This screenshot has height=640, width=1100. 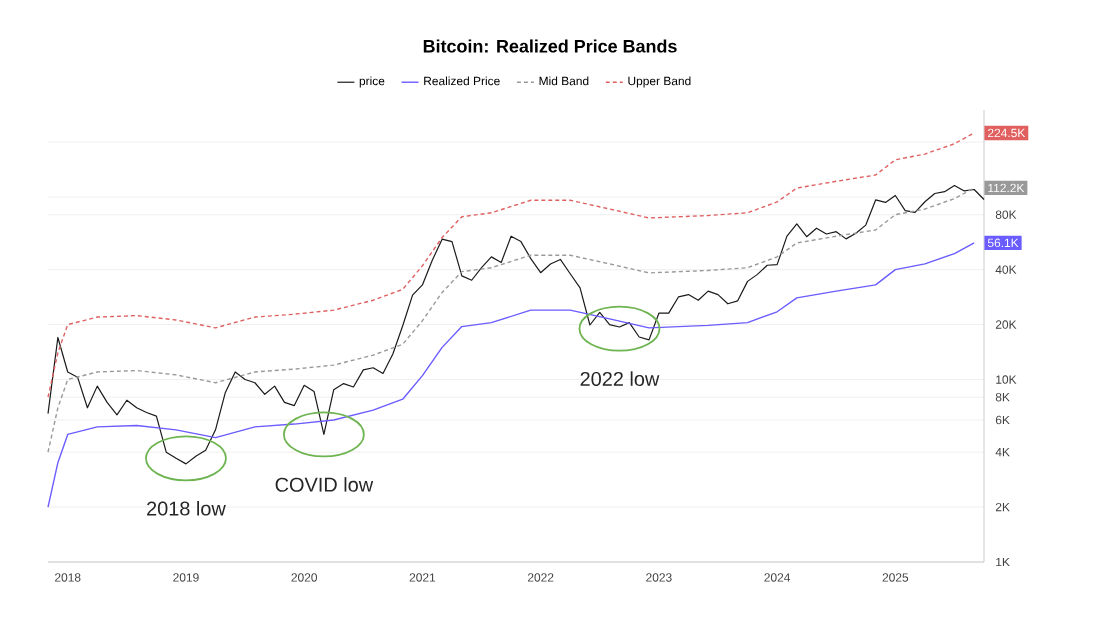 What do you see at coordinates (186, 508) in the screenshot?
I see `annotation: 2018 low` at bounding box center [186, 508].